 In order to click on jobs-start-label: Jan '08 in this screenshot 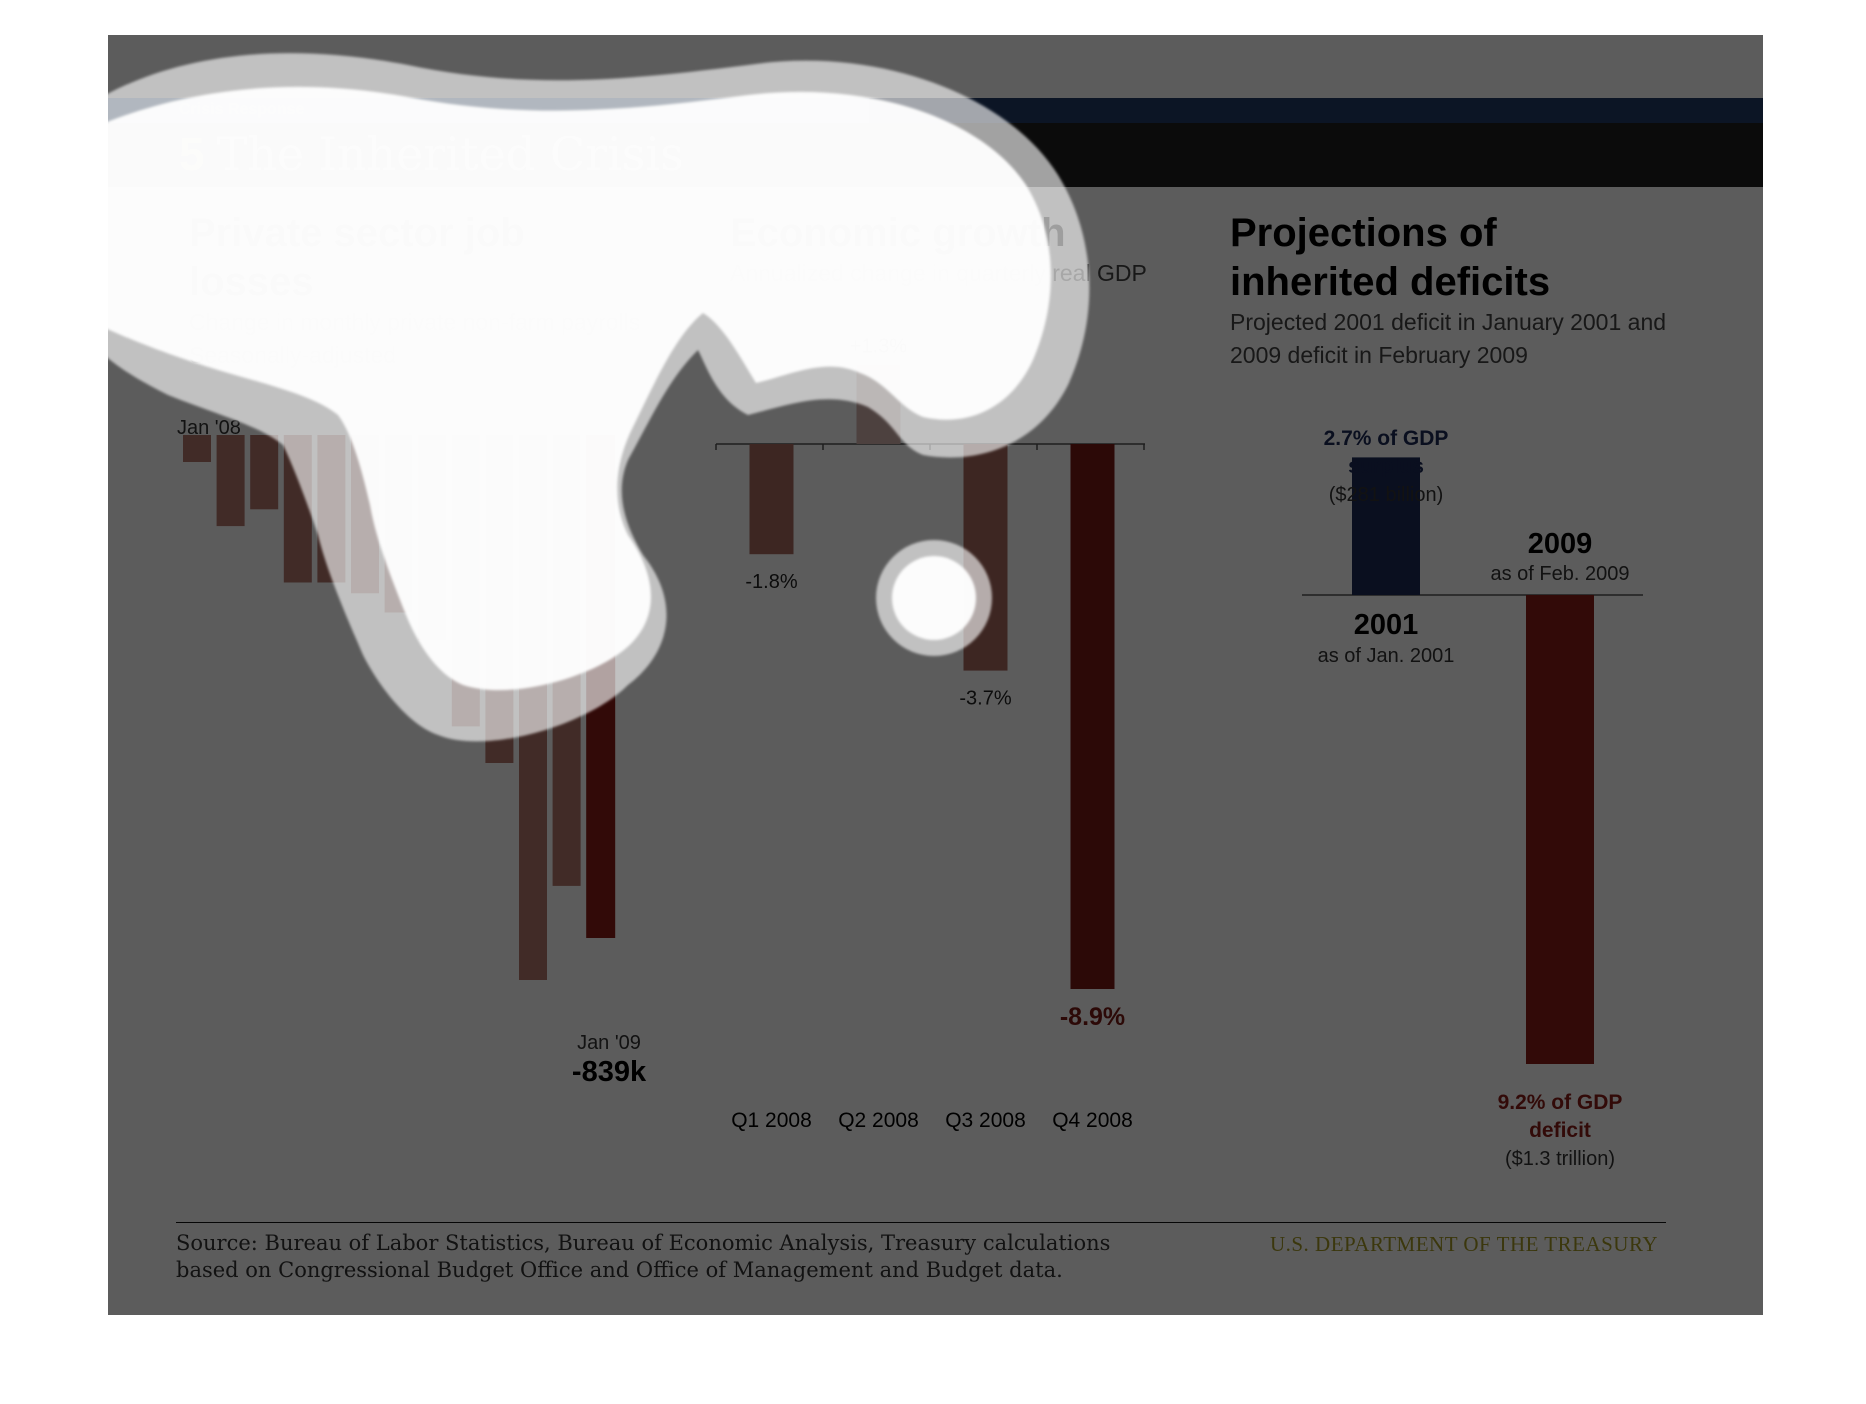, I will do `click(209, 428)`.